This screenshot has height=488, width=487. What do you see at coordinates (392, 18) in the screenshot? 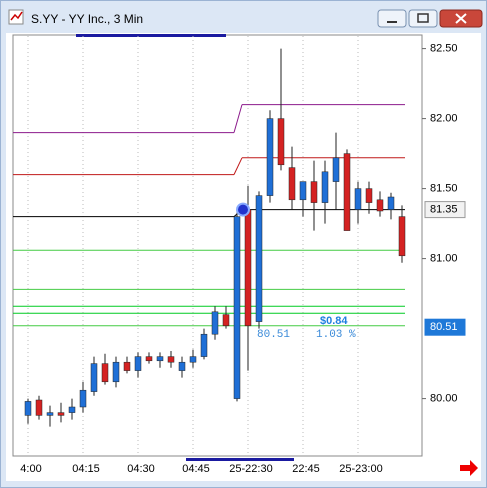
I see `minimize-button` at bounding box center [392, 18].